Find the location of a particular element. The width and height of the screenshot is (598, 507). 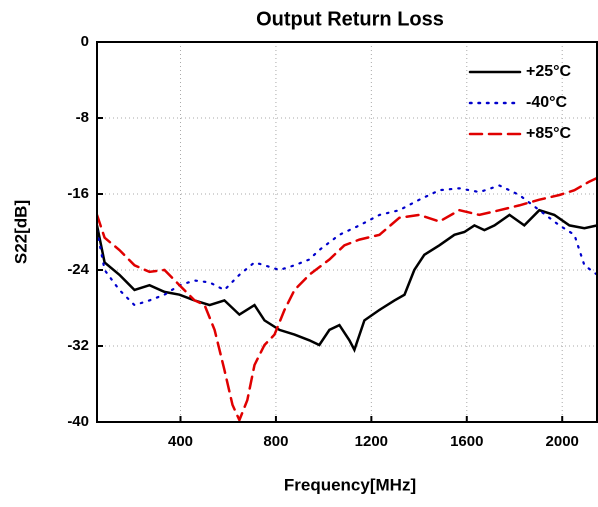

y-tick-label: -32 is located at coordinates (78, 345).